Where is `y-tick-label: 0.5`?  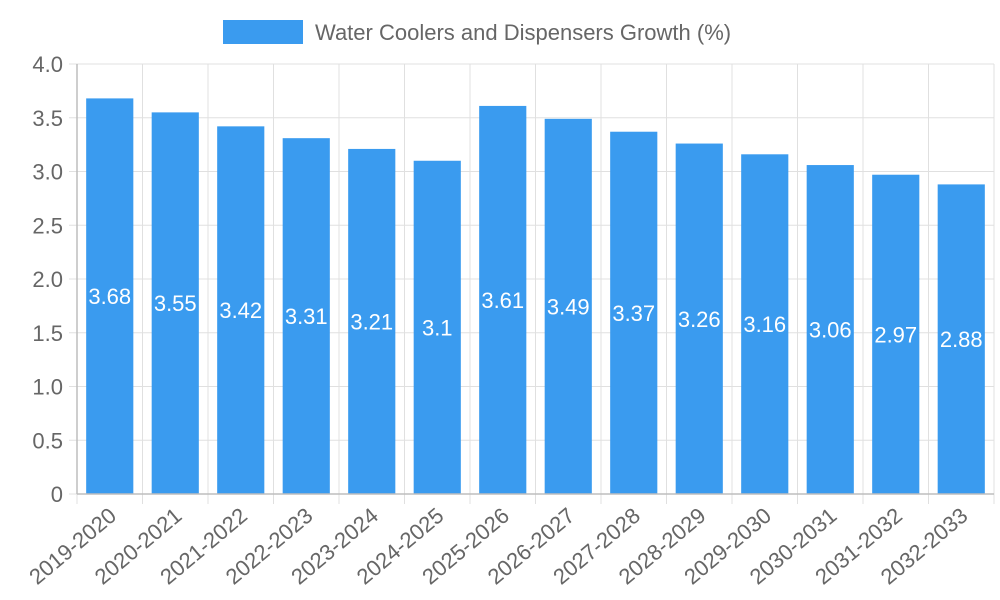
y-tick-label: 0.5 is located at coordinates (47, 440).